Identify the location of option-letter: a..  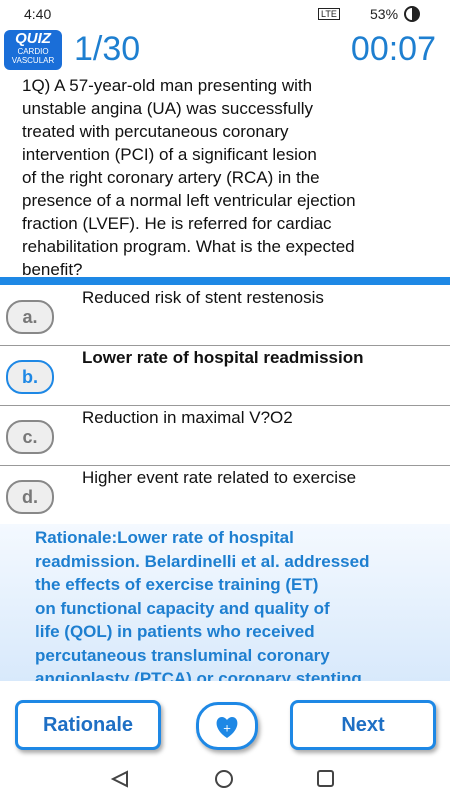
(30, 317).